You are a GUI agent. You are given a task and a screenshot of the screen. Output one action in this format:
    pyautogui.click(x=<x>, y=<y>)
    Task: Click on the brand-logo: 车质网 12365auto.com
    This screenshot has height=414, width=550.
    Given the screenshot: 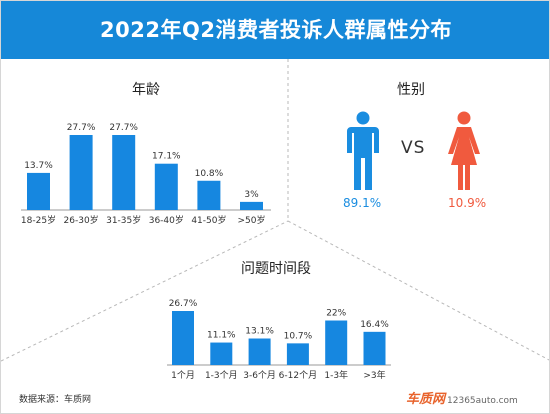 What is the action you would take?
    pyautogui.click(x=476, y=399)
    